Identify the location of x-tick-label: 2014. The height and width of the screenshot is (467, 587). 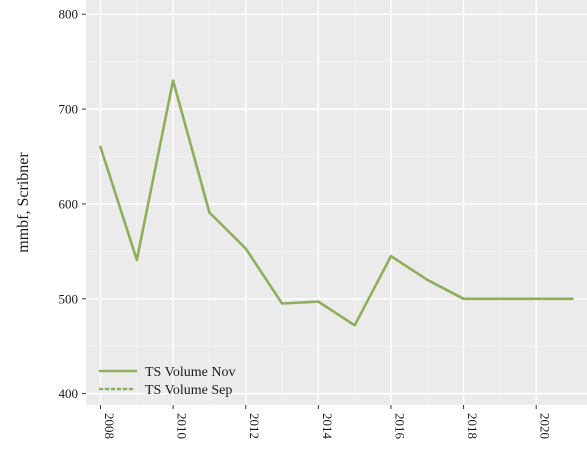
(327, 426).